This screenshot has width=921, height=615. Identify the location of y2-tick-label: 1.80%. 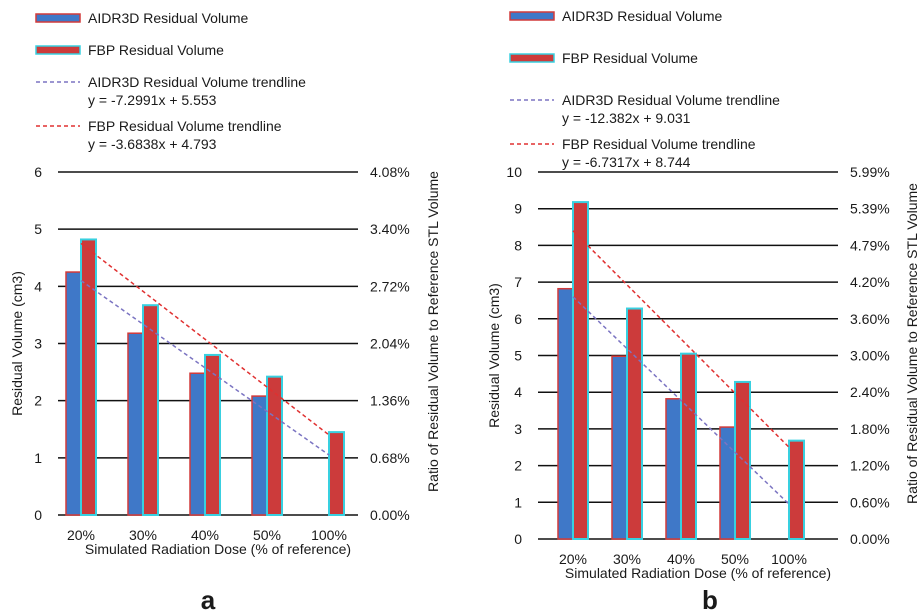
(870, 429).